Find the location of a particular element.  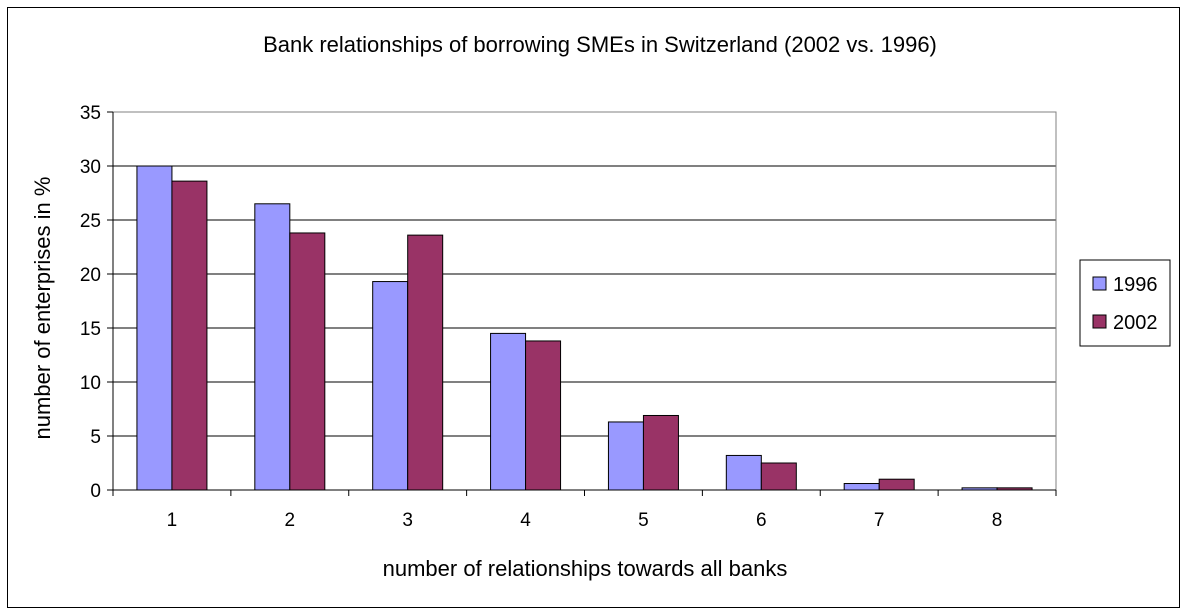

y-tick-label: 20 is located at coordinates (90, 275).